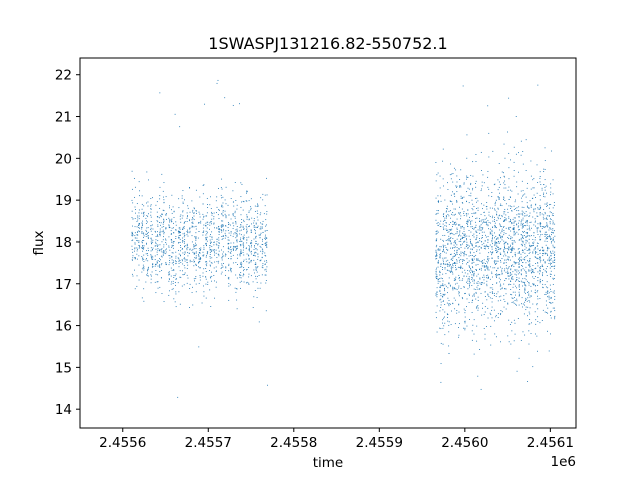  I want to click on x-tick-label: 2.4556, so click(122, 443).